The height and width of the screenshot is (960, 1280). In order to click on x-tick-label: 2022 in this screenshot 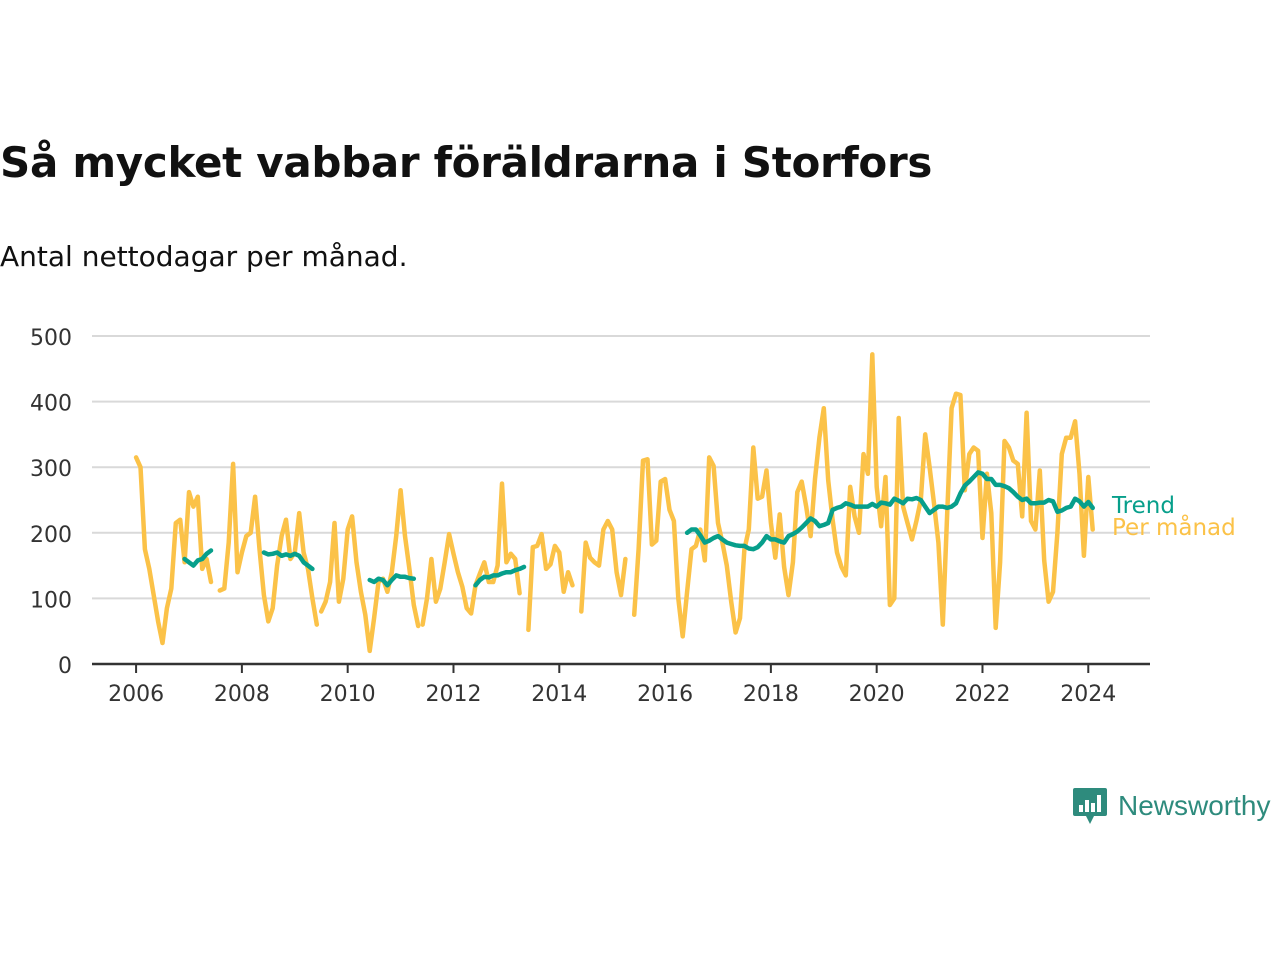, I will do `click(982, 694)`.